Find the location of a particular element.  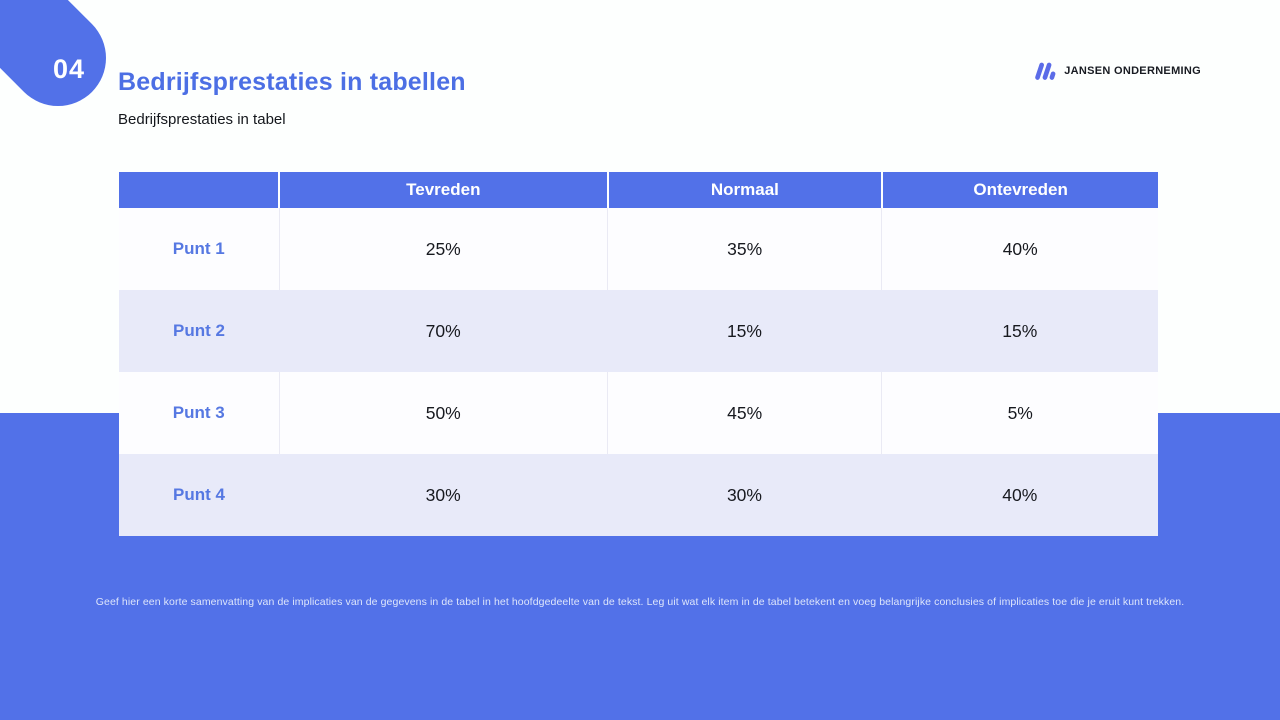

row-label: Punt 4 is located at coordinates (199, 494).